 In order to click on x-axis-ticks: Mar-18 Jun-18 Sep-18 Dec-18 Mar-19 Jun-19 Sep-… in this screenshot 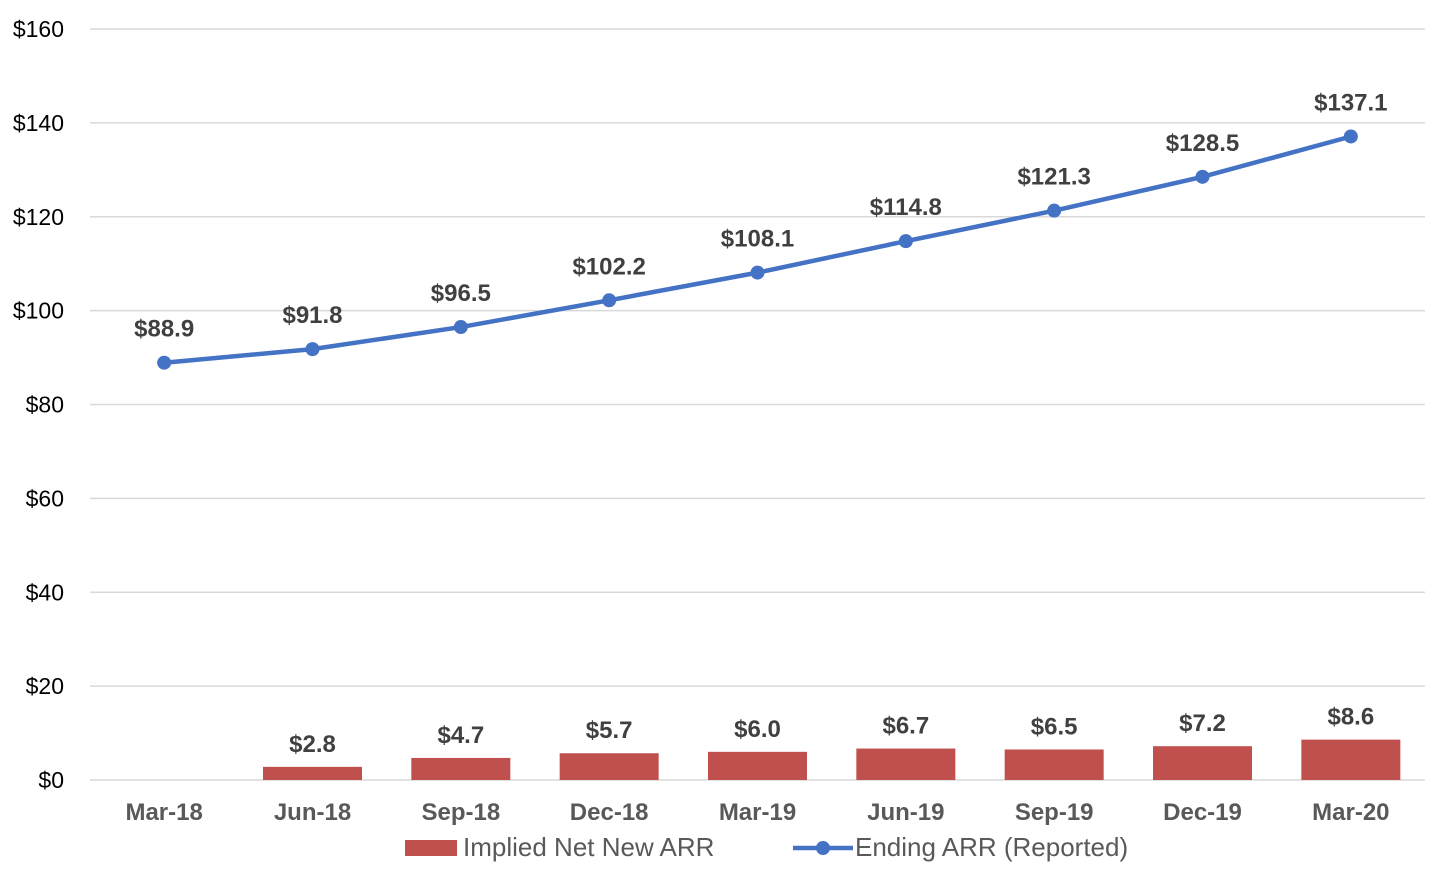, I will do `click(757, 812)`.